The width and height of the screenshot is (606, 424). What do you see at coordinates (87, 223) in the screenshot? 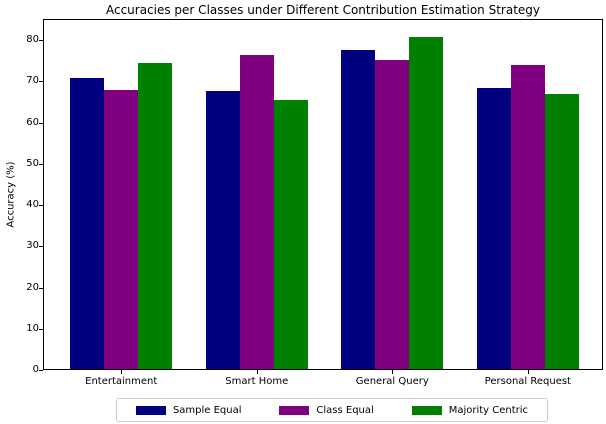
I see `bar-sample-equal-entertainment` at bounding box center [87, 223].